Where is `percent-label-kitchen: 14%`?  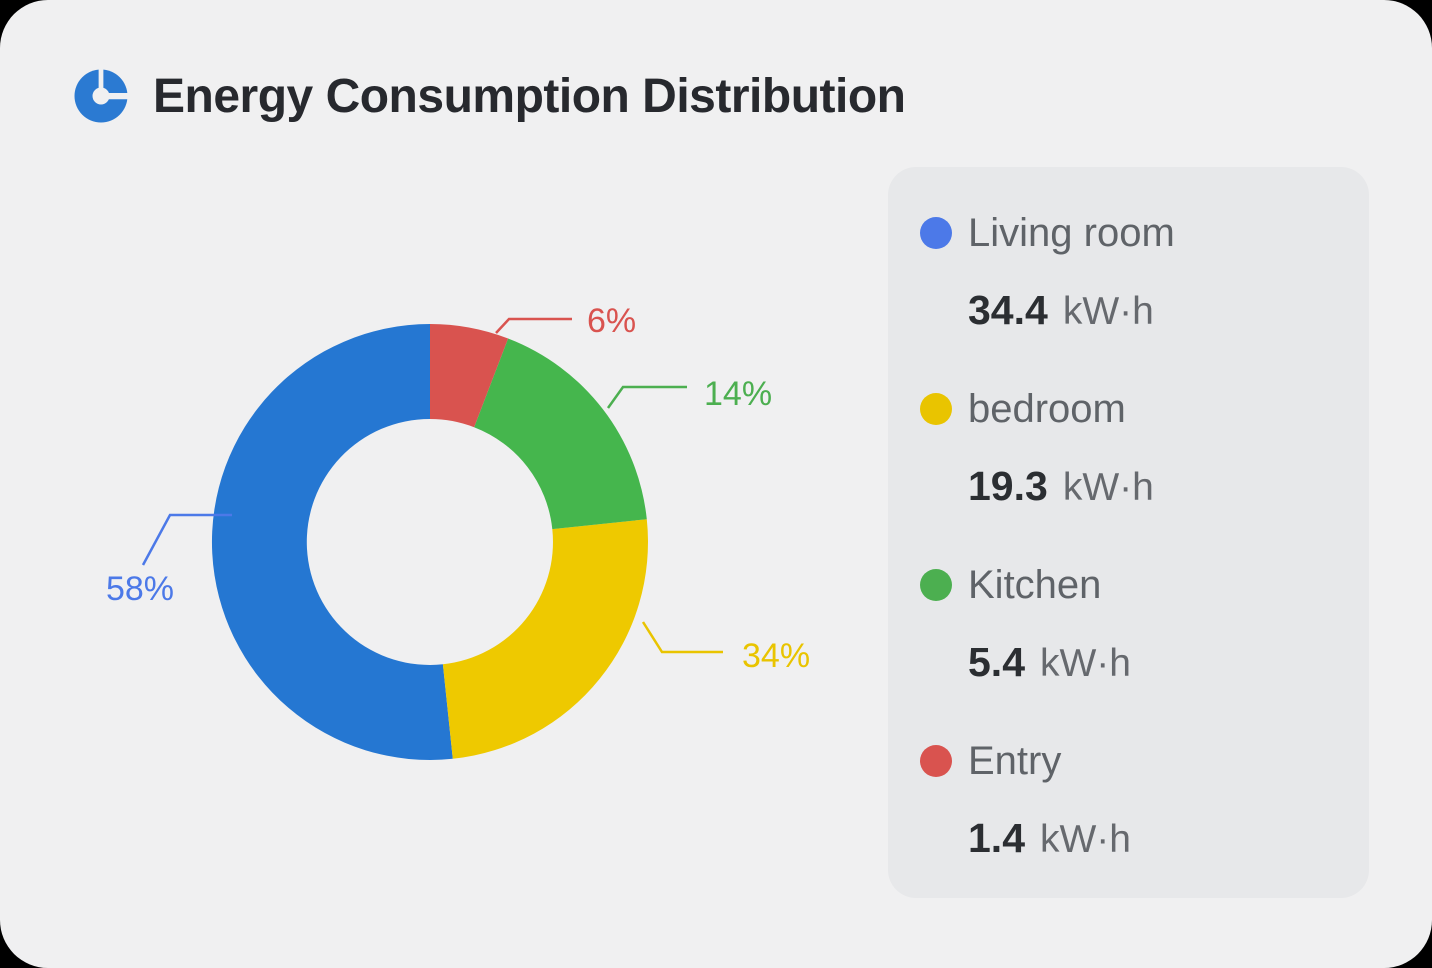
percent-label-kitchen: 14% is located at coordinates (738, 394).